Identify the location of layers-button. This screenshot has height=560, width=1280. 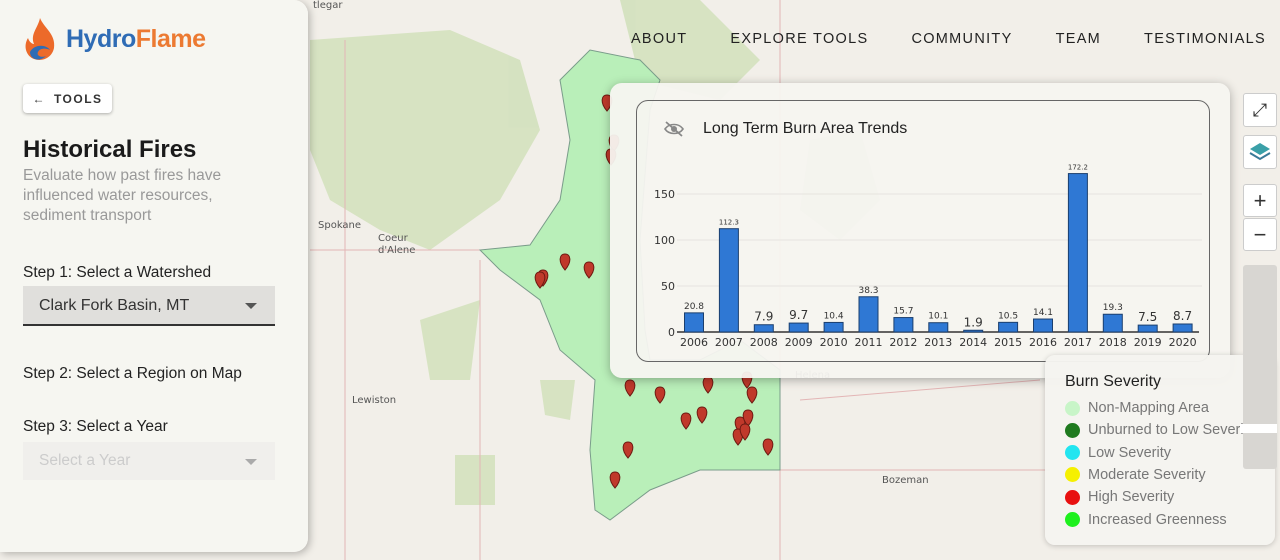
(1260, 152).